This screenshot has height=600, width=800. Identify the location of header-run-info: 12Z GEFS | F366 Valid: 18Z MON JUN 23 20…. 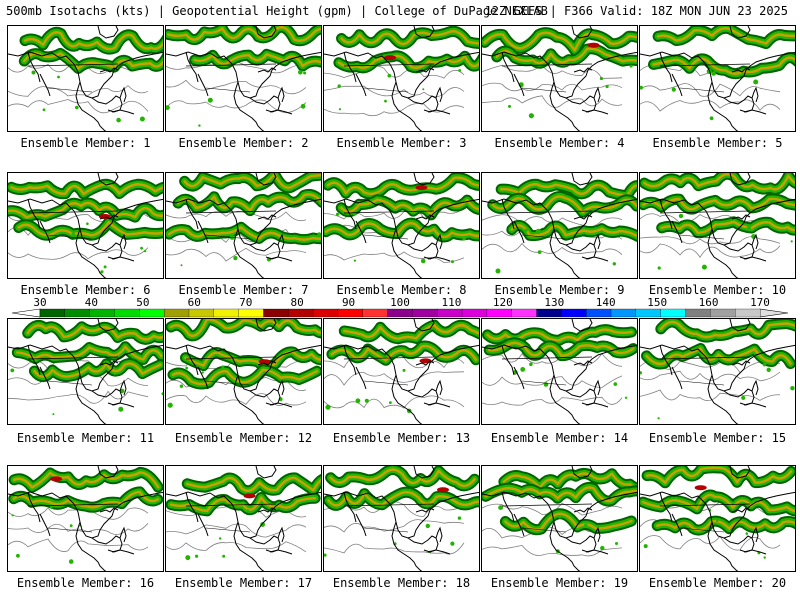
(636, 11).